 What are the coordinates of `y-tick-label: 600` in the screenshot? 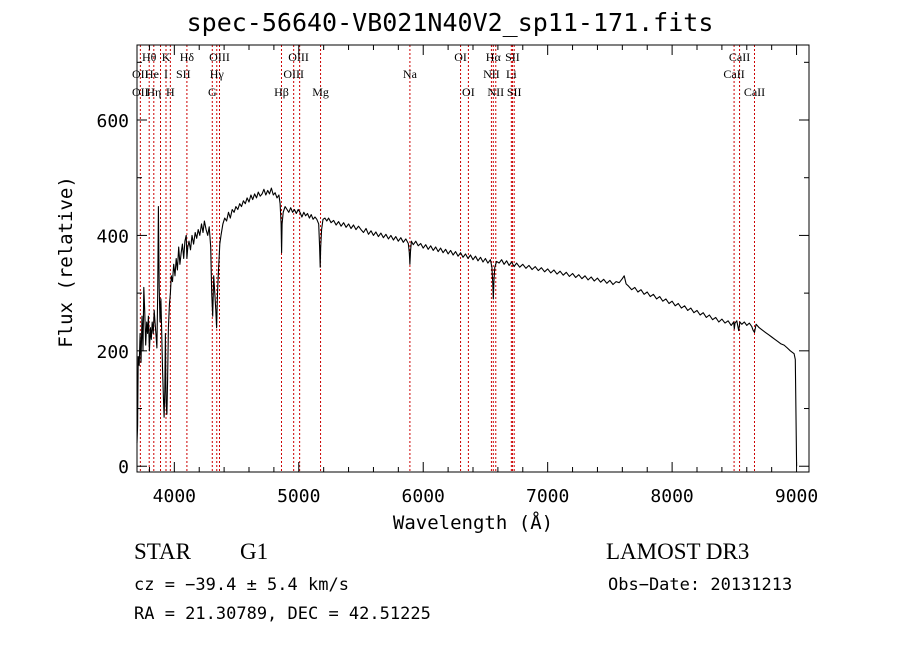 It's located at (112, 121).